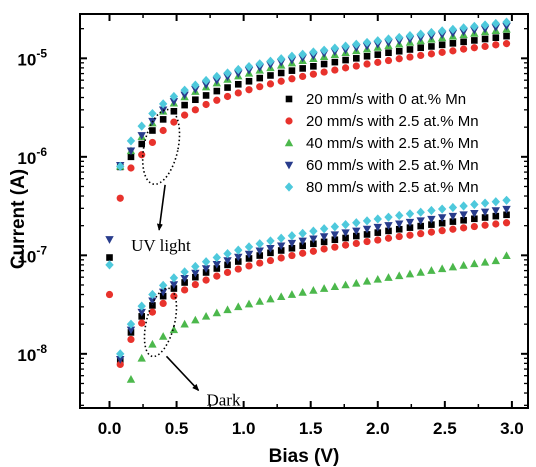 The height and width of the screenshot is (467, 536). I want to click on y-axis-title: Current (A), so click(18, 219).